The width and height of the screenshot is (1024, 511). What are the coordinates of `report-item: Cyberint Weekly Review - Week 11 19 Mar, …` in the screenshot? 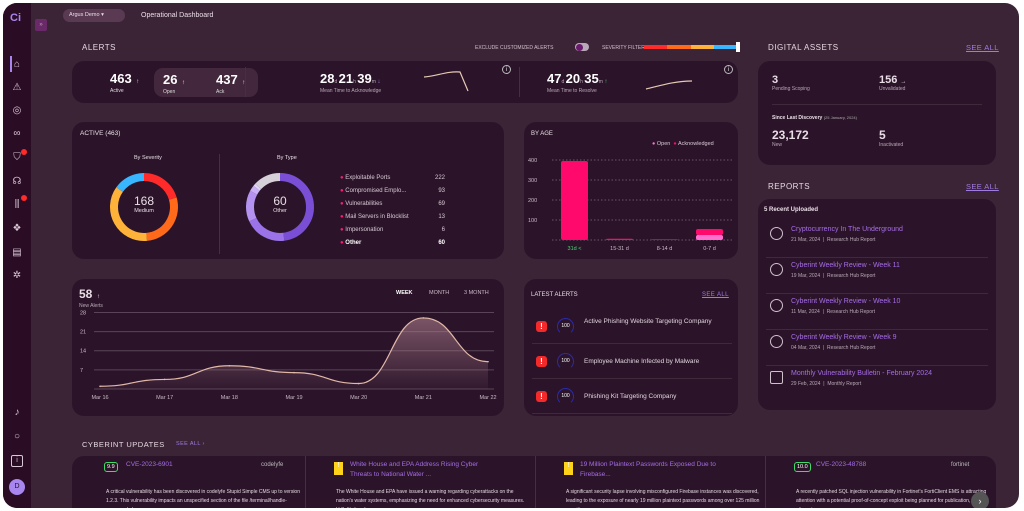 It's located at (877, 276).